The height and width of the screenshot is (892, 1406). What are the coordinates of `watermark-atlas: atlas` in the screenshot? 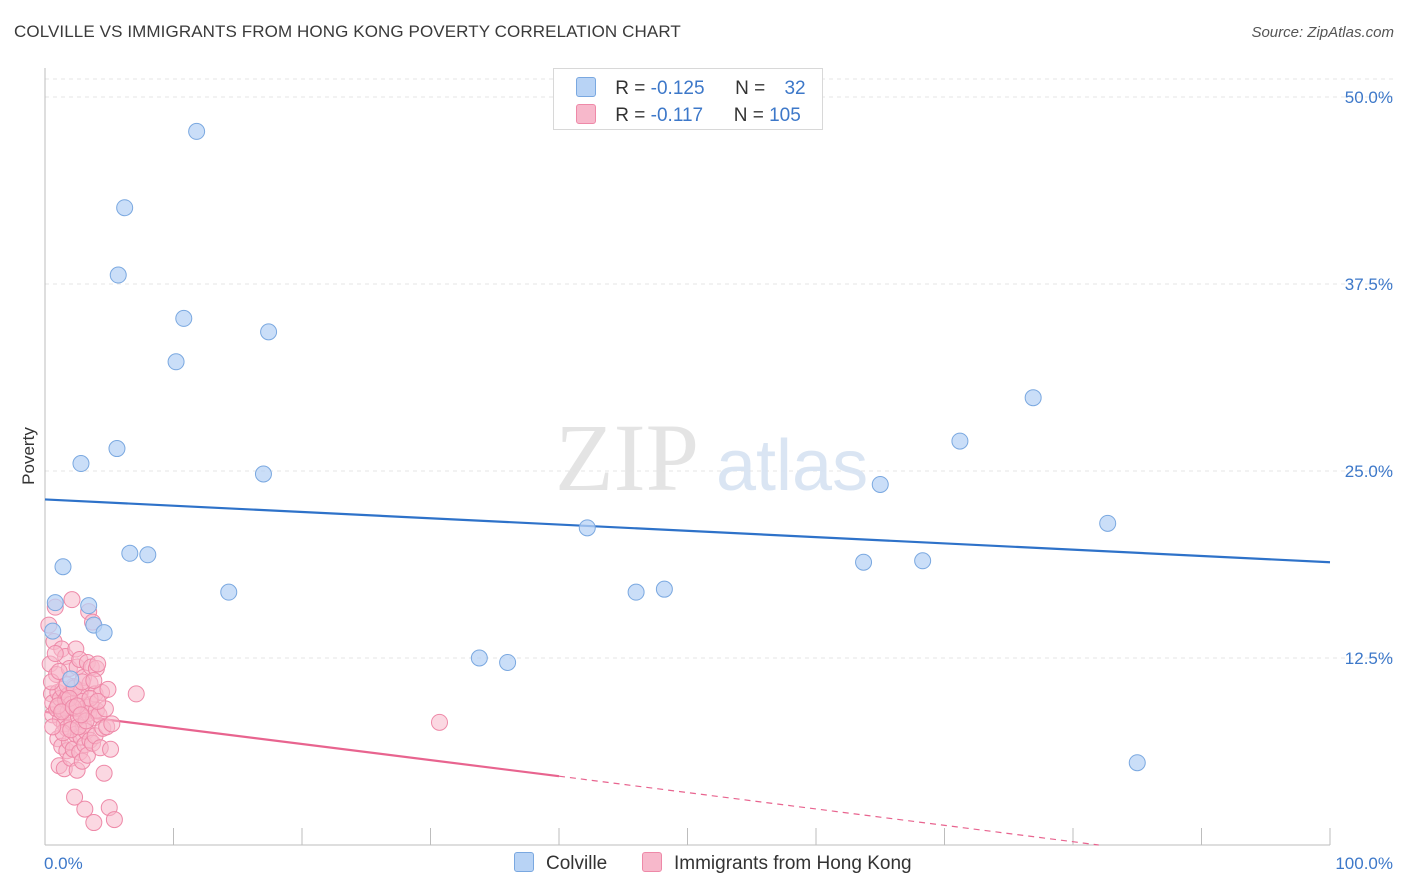 It's located at (792, 466).